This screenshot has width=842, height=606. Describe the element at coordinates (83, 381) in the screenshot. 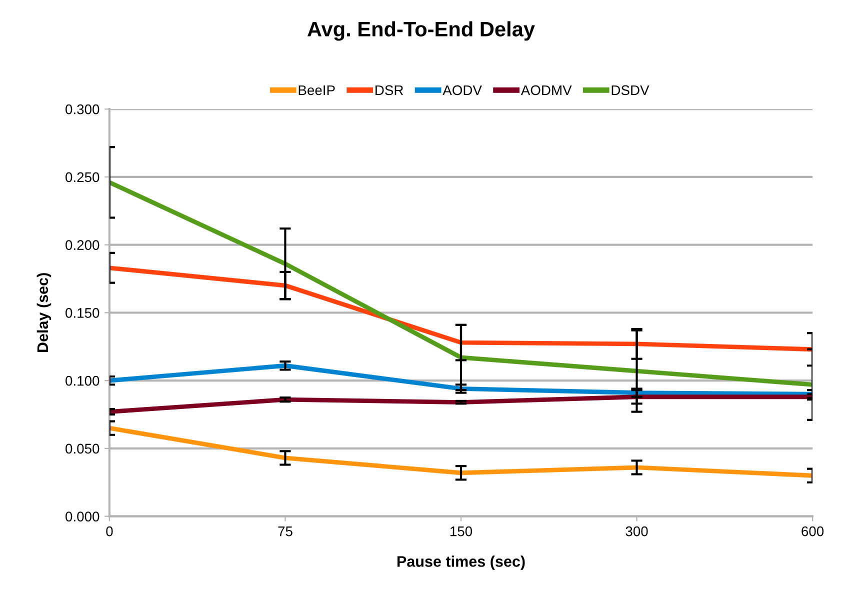

I see `y-tick-label: 0.100` at that location.